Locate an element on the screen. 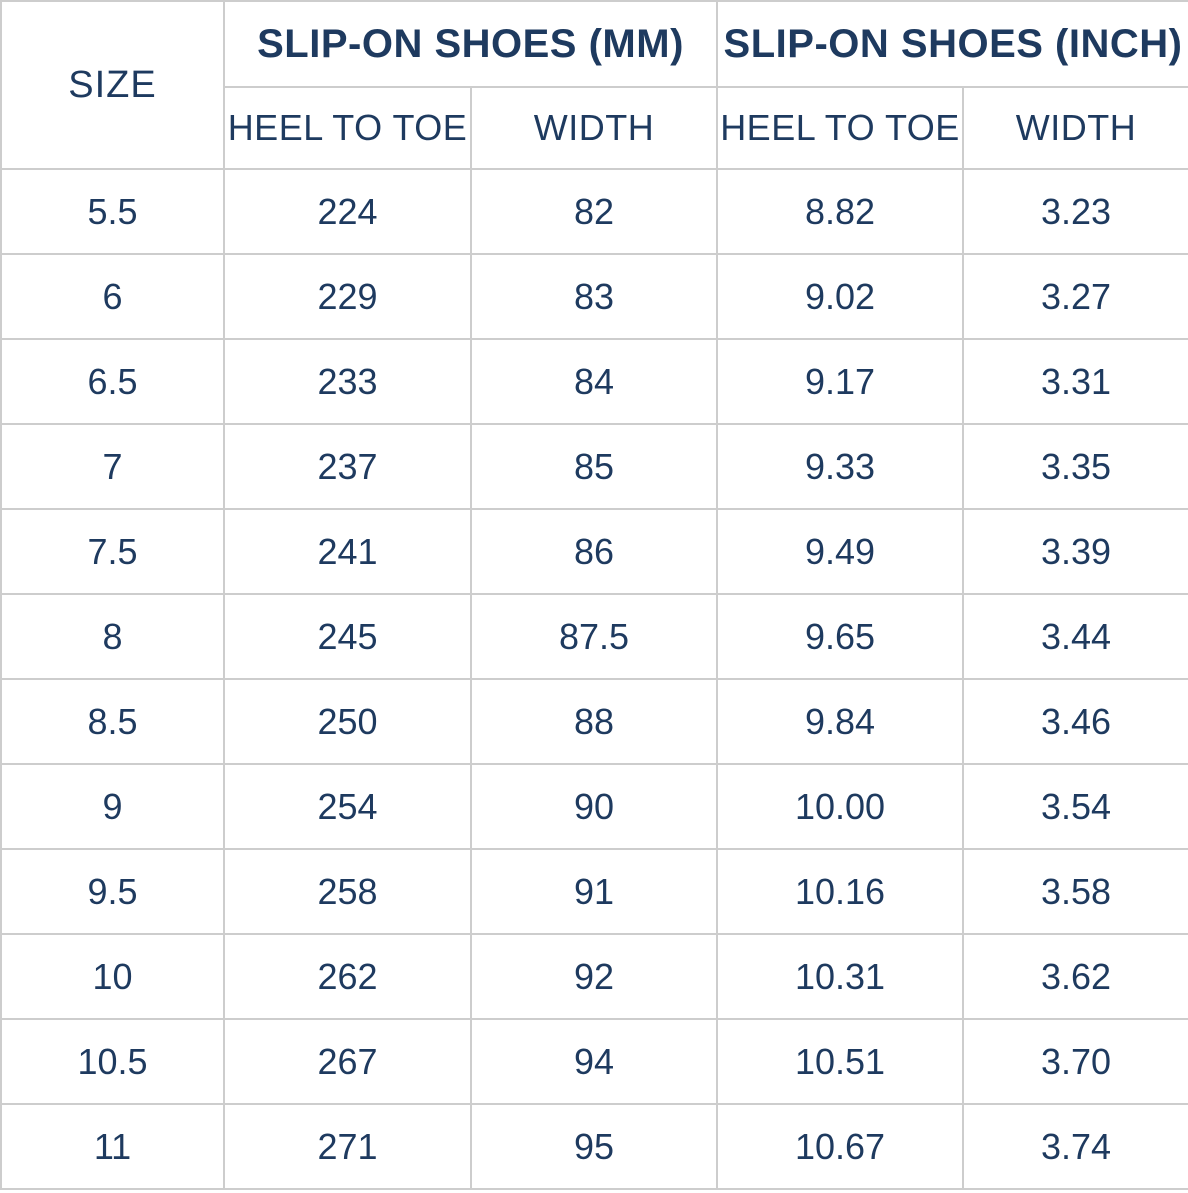 The image size is (1188, 1193). inch-heel-to-toe-cell: 10.67 is located at coordinates (840, 1146).